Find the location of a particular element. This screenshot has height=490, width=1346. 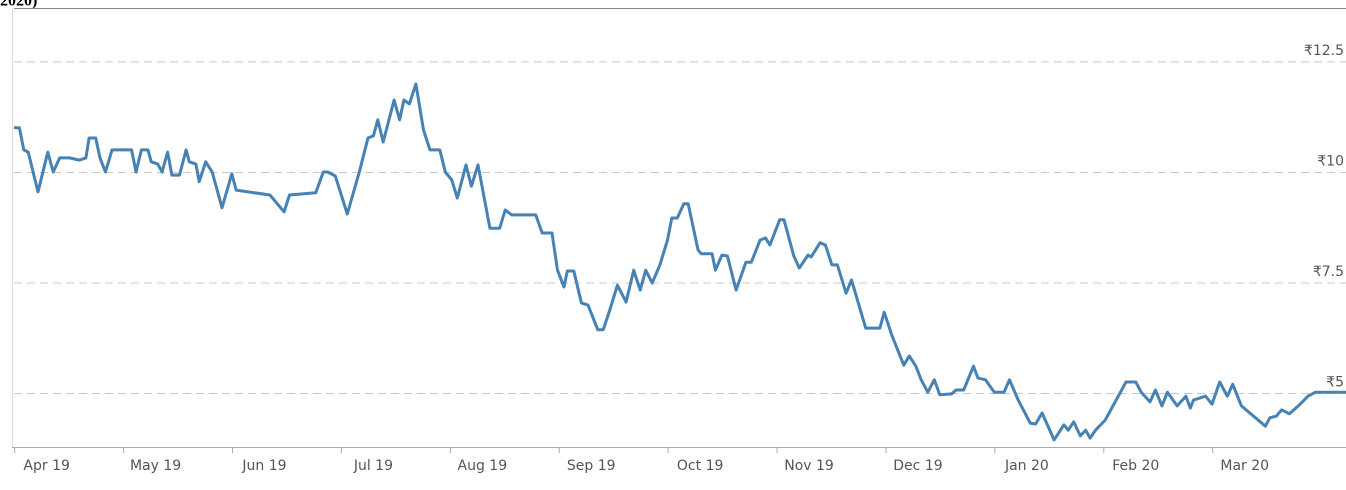

x-tick-label: Mar 20 is located at coordinates (1244, 466).